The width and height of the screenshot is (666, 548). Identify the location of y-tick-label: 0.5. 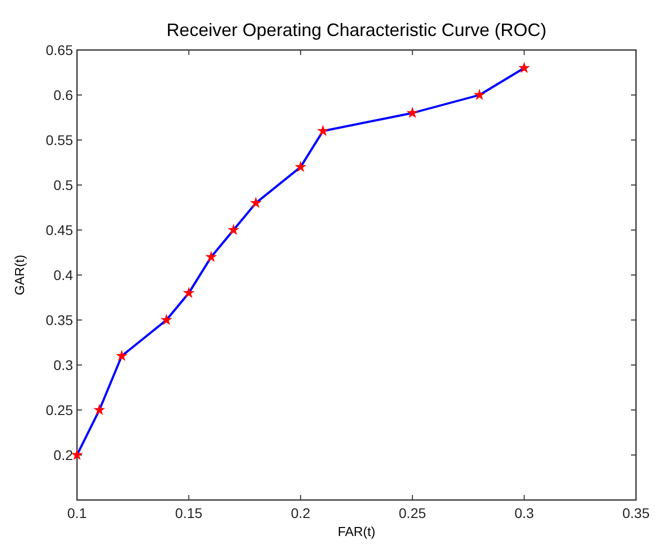
(64, 184).